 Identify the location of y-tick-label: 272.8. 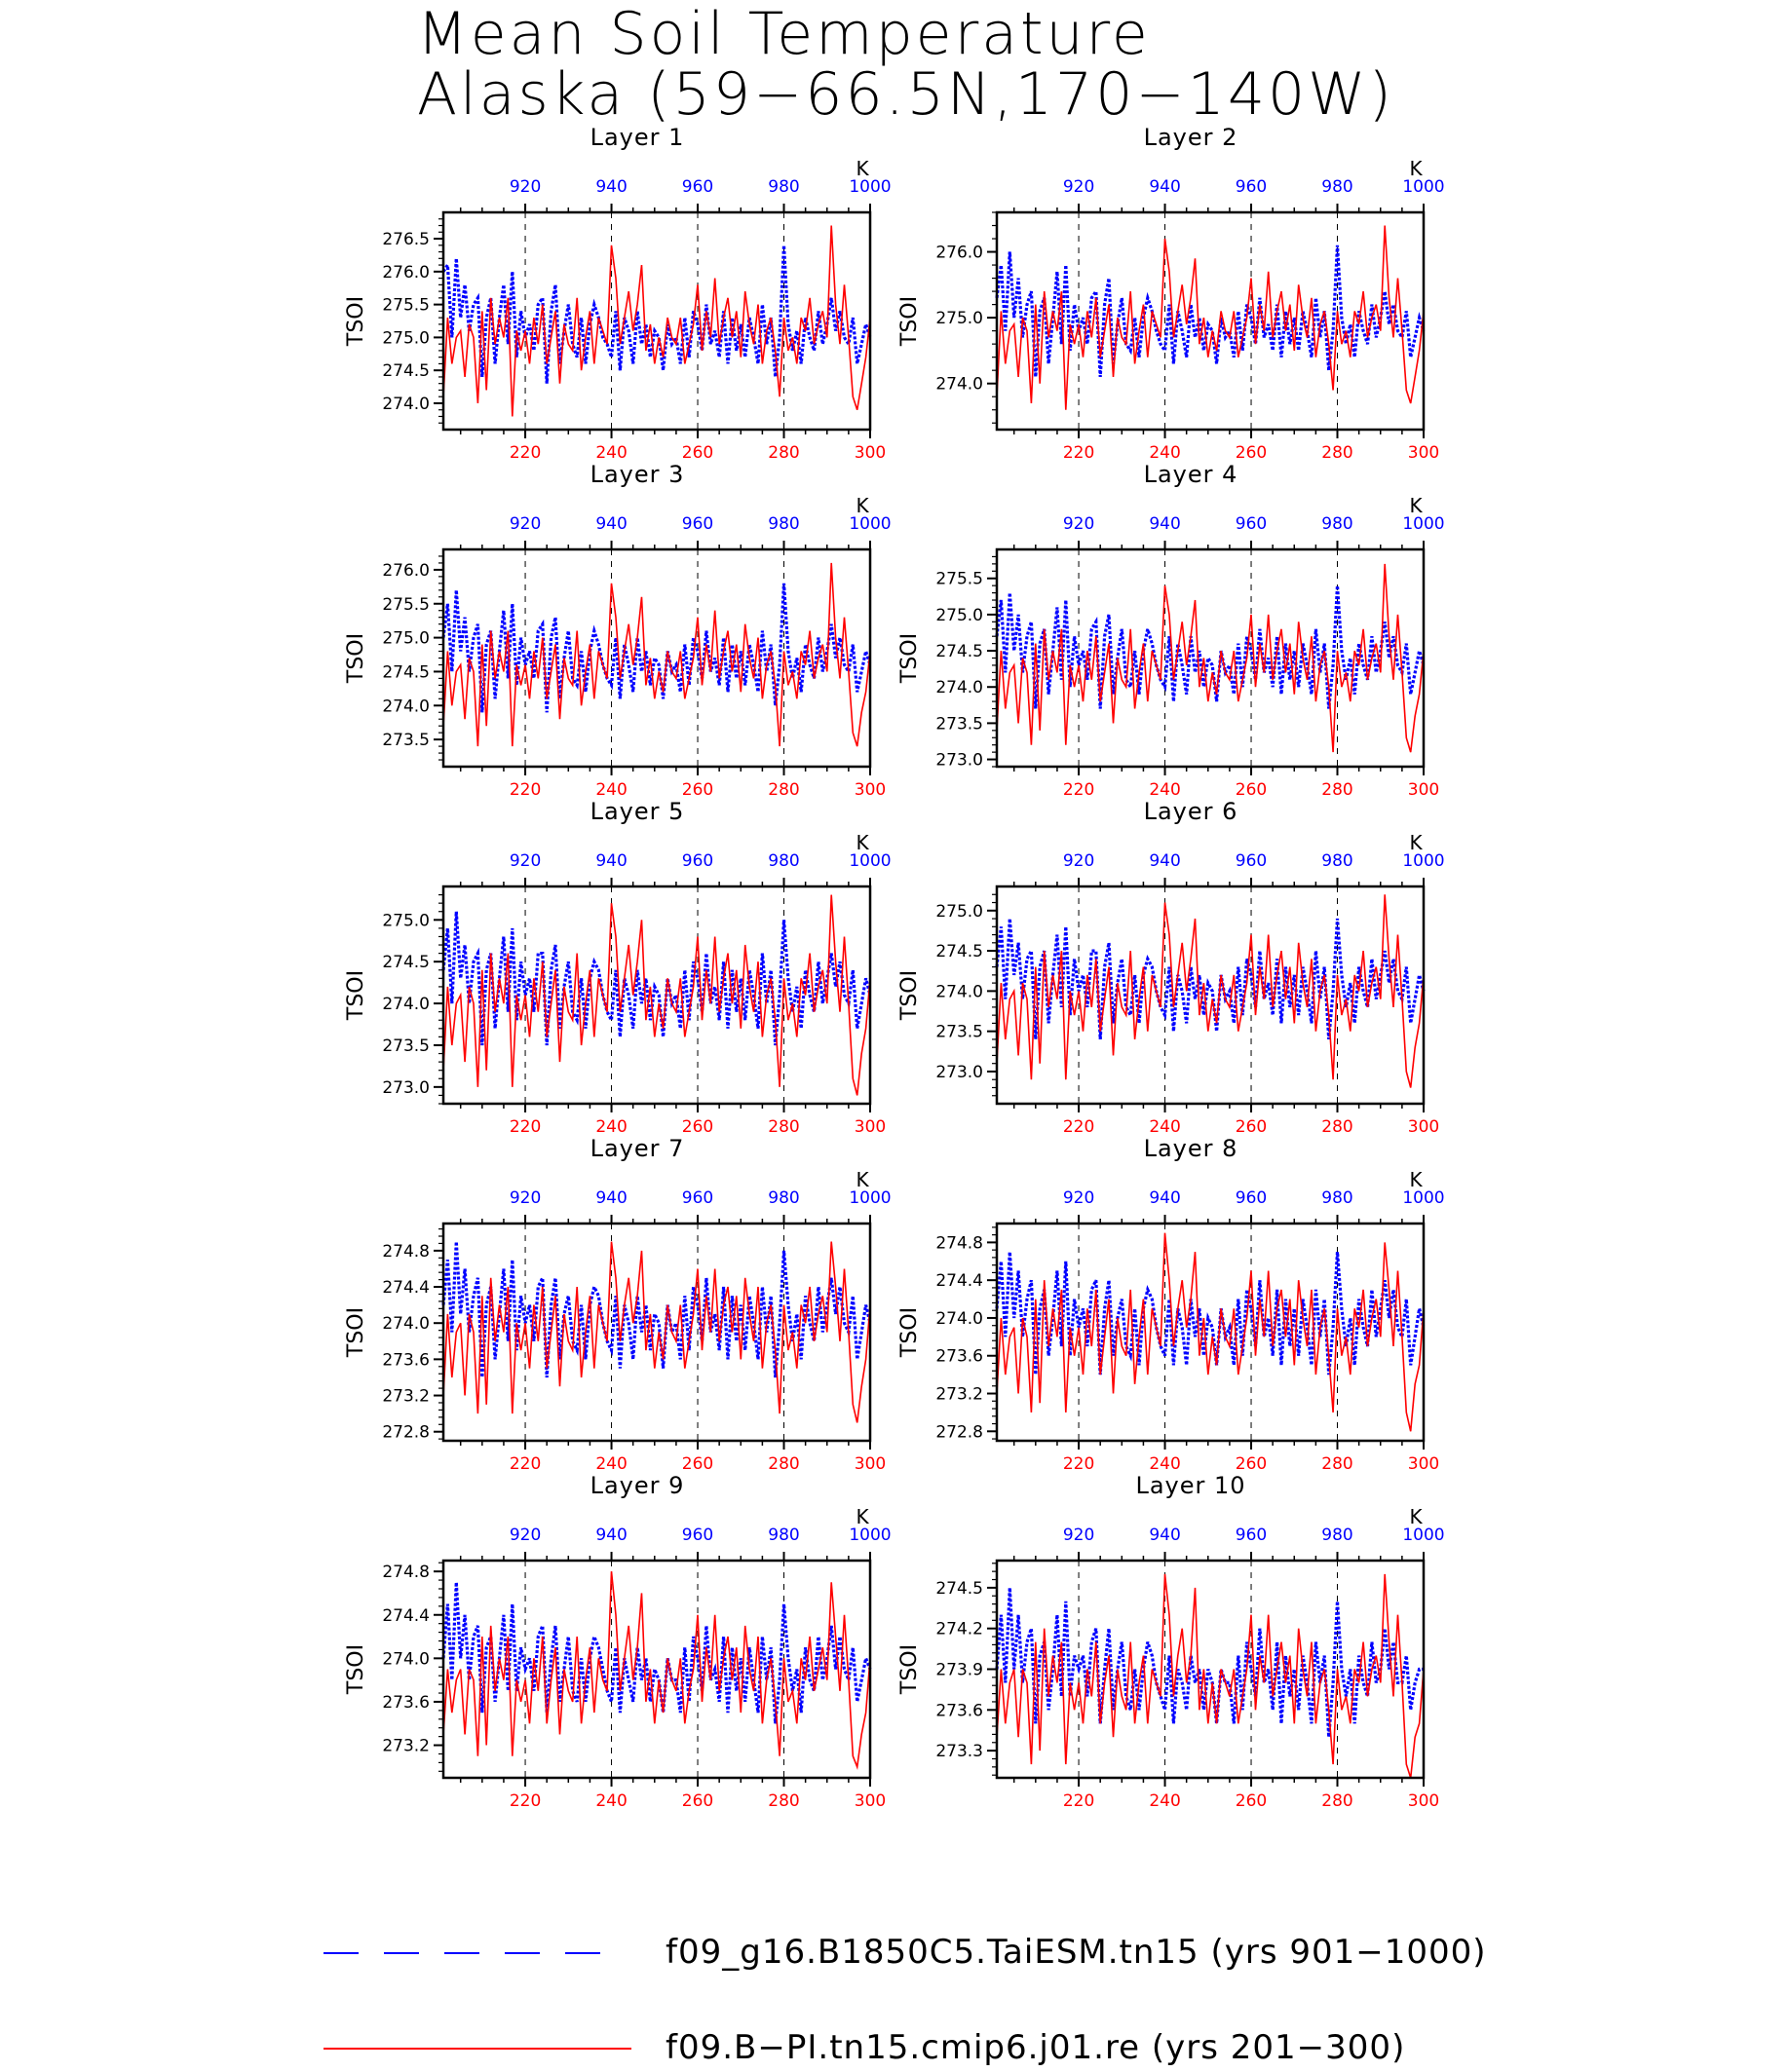
(406, 1433).